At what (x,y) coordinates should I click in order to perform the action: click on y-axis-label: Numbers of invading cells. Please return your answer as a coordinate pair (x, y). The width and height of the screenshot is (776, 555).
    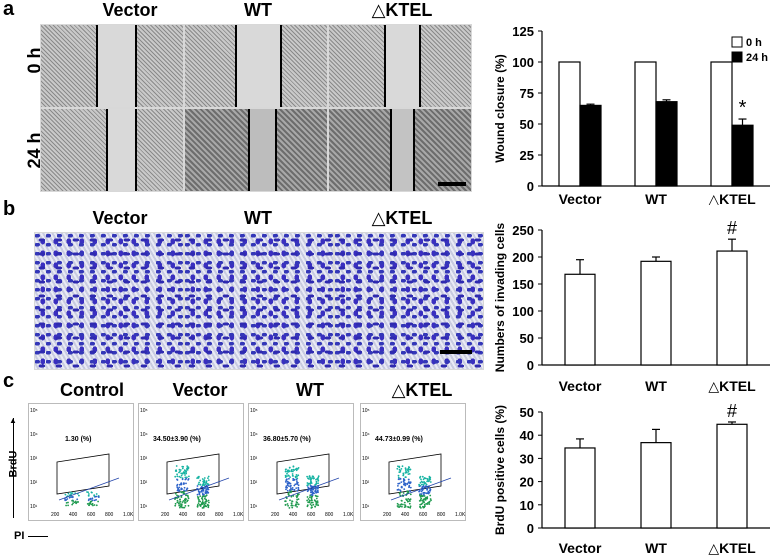
    Looking at the image, I should click on (500, 297).